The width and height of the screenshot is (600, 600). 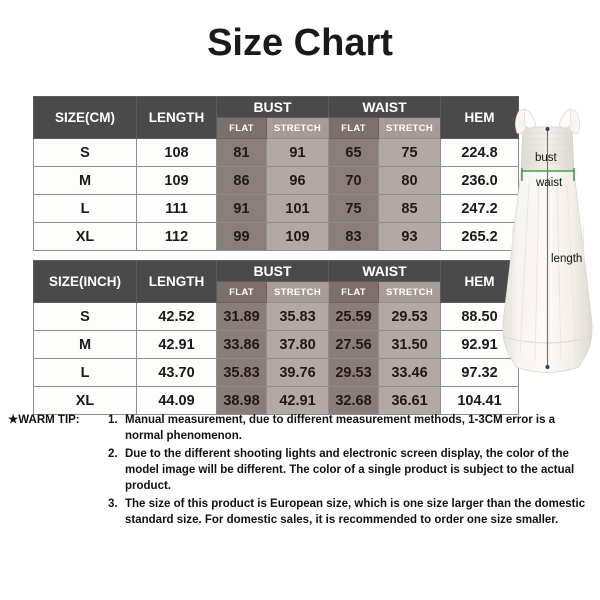 I want to click on cell-waist-flat: 65, so click(x=353, y=152).